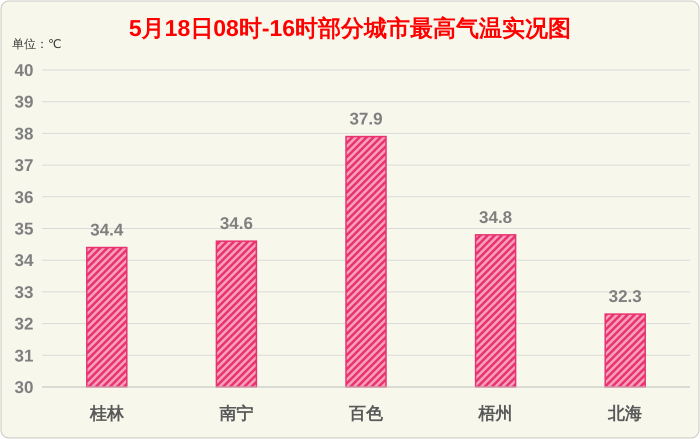  Describe the element at coordinates (24, 260) in the screenshot. I see `y-tick-label: 34` at that location.